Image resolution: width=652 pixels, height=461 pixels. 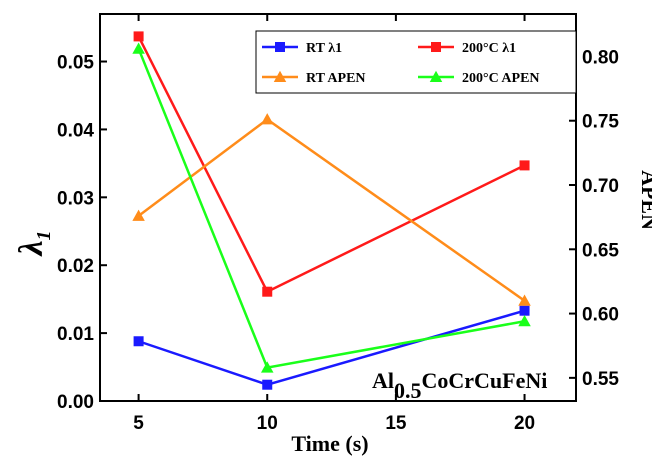 I want to click on legend-label: RT λ1, so click(x=324, y=48).